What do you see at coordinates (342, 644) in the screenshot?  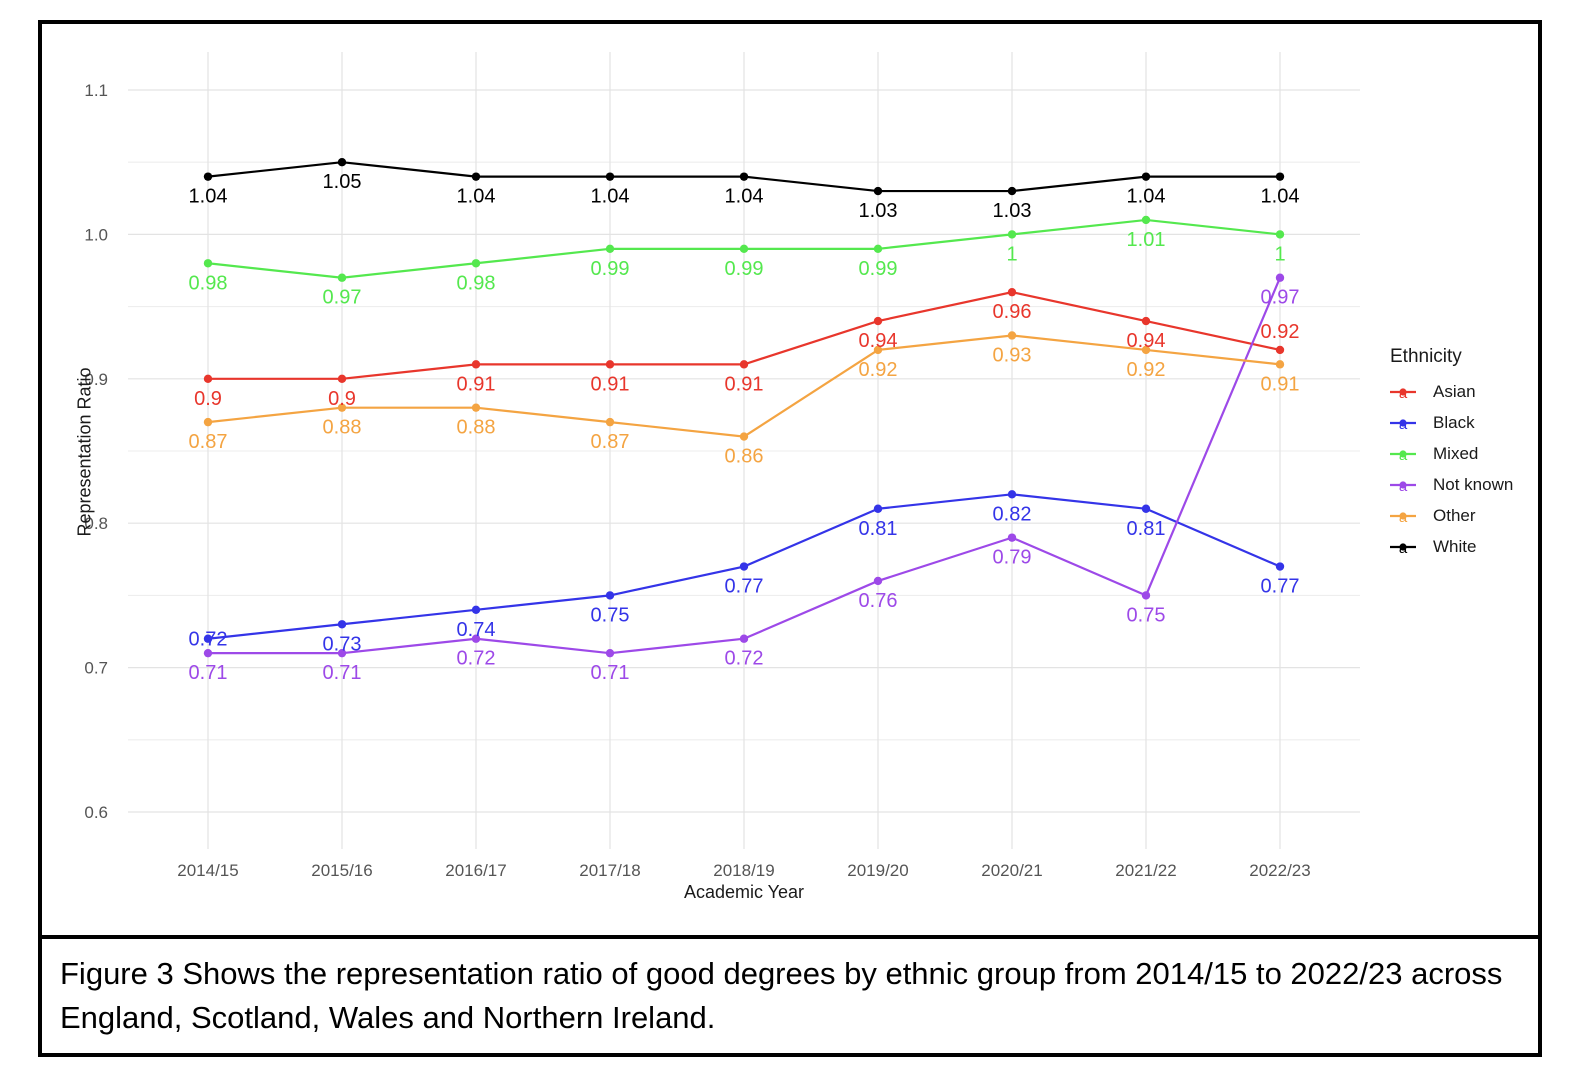 I see `point-label-black: 0.73` at bounding box center [342, 644].